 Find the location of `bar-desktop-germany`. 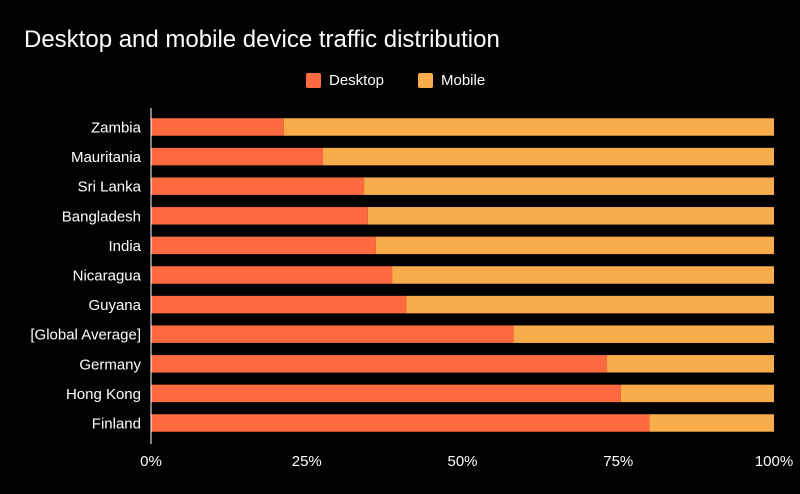

bar-desktop-germany is located at coordinates (379, 364).